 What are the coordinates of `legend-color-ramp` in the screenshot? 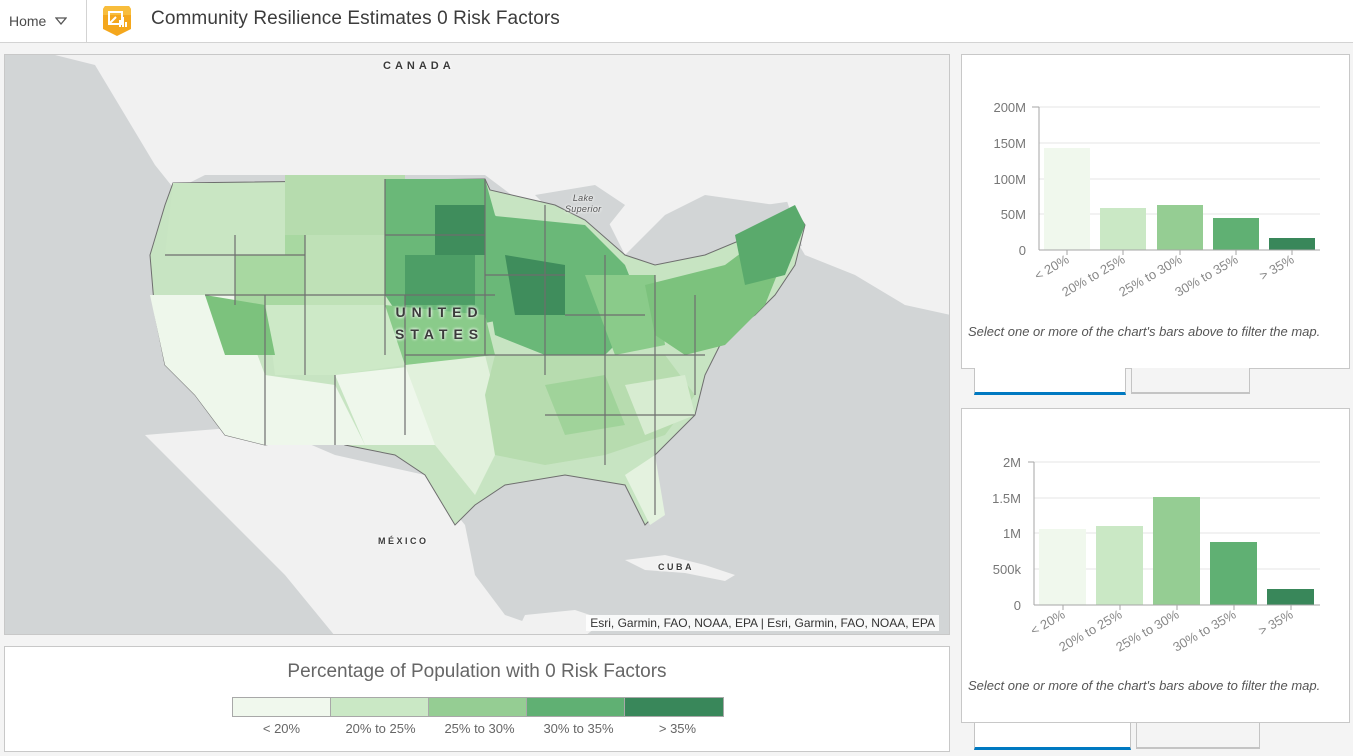 It's located at (478, 707).